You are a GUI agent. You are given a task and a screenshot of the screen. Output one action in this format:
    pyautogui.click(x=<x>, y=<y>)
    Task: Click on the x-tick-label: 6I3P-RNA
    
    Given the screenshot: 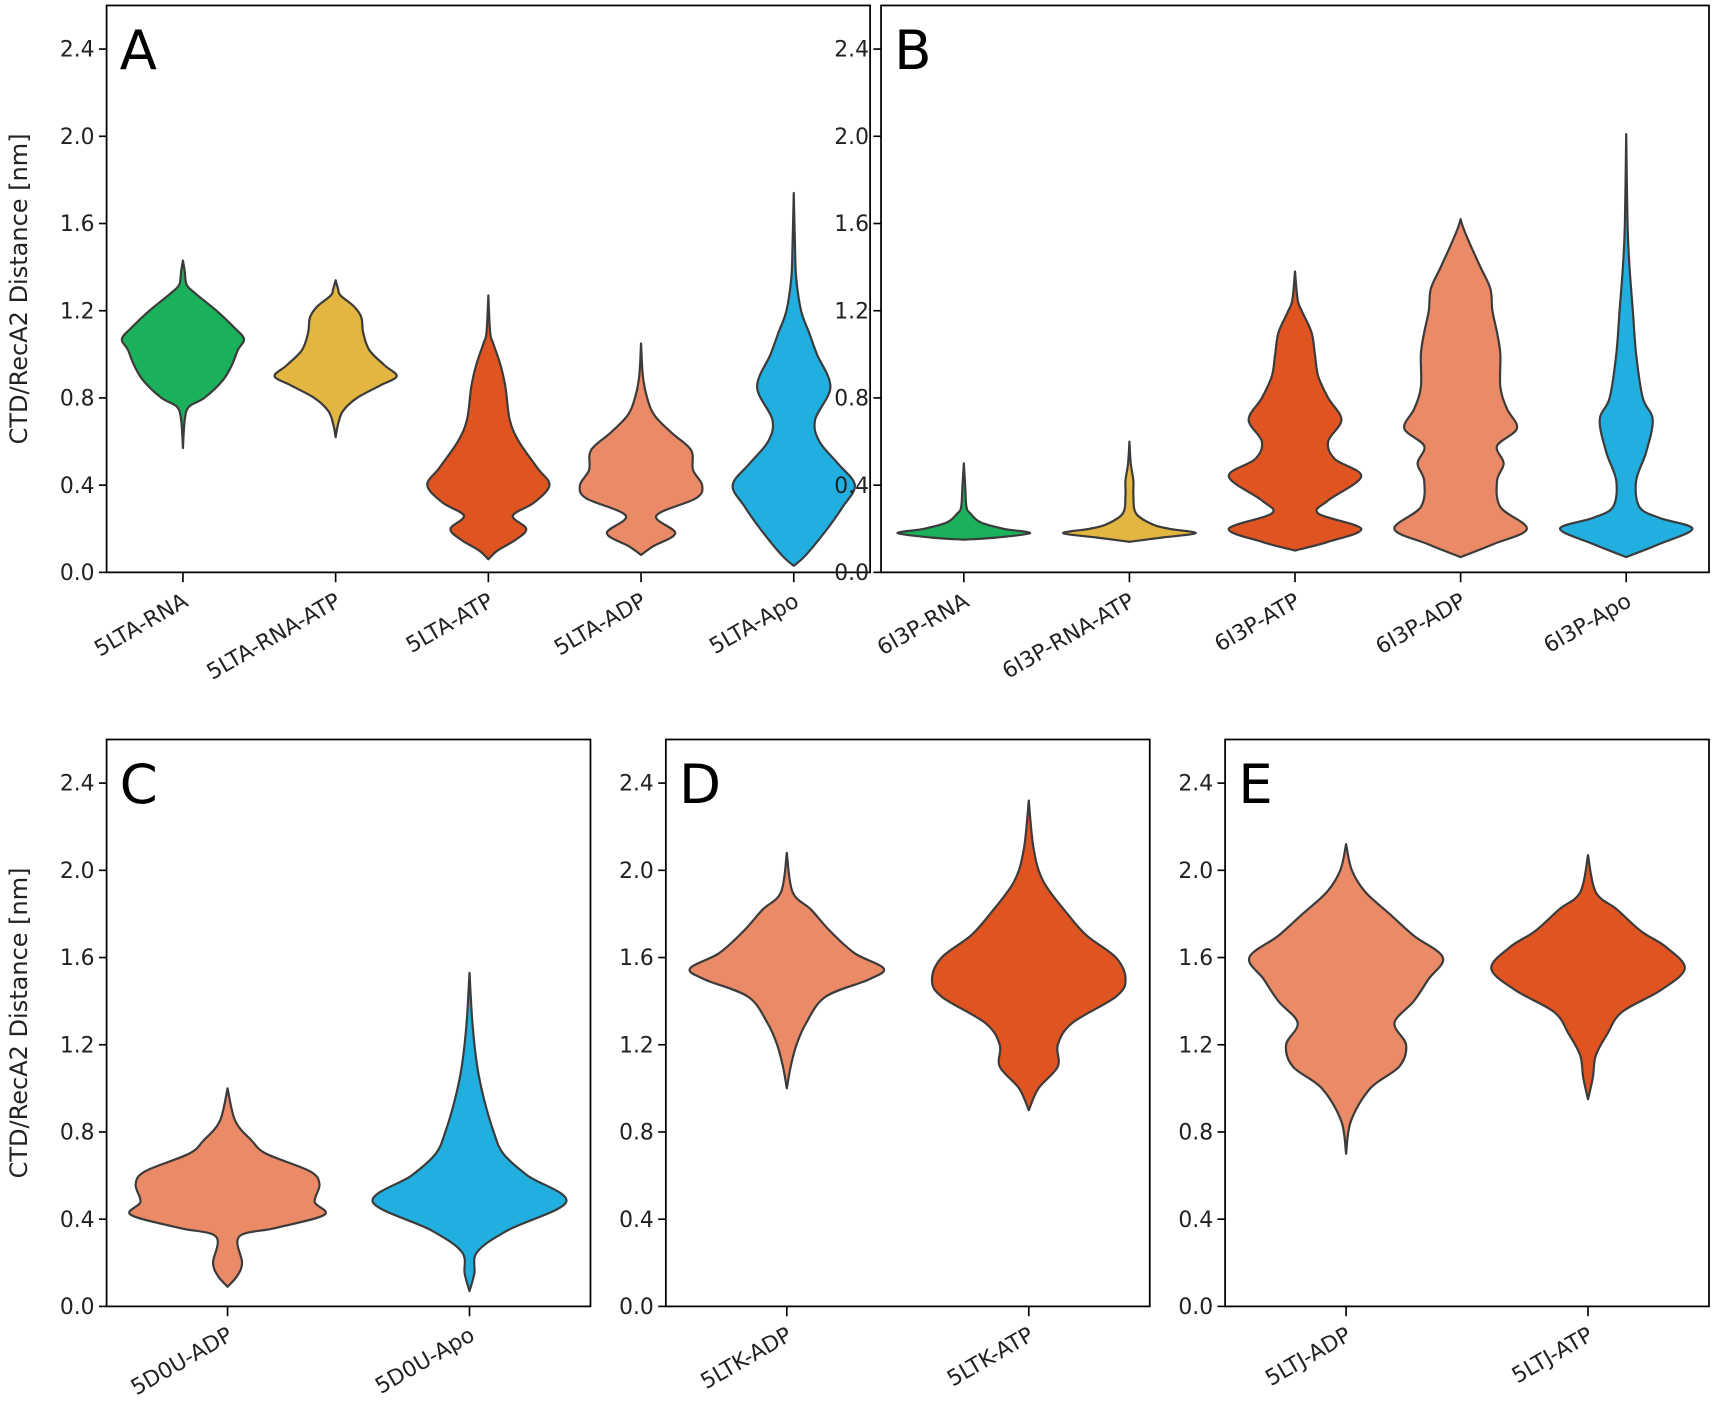 What is the action you would take?
    pyautogui.click(x=923, y=625)
    